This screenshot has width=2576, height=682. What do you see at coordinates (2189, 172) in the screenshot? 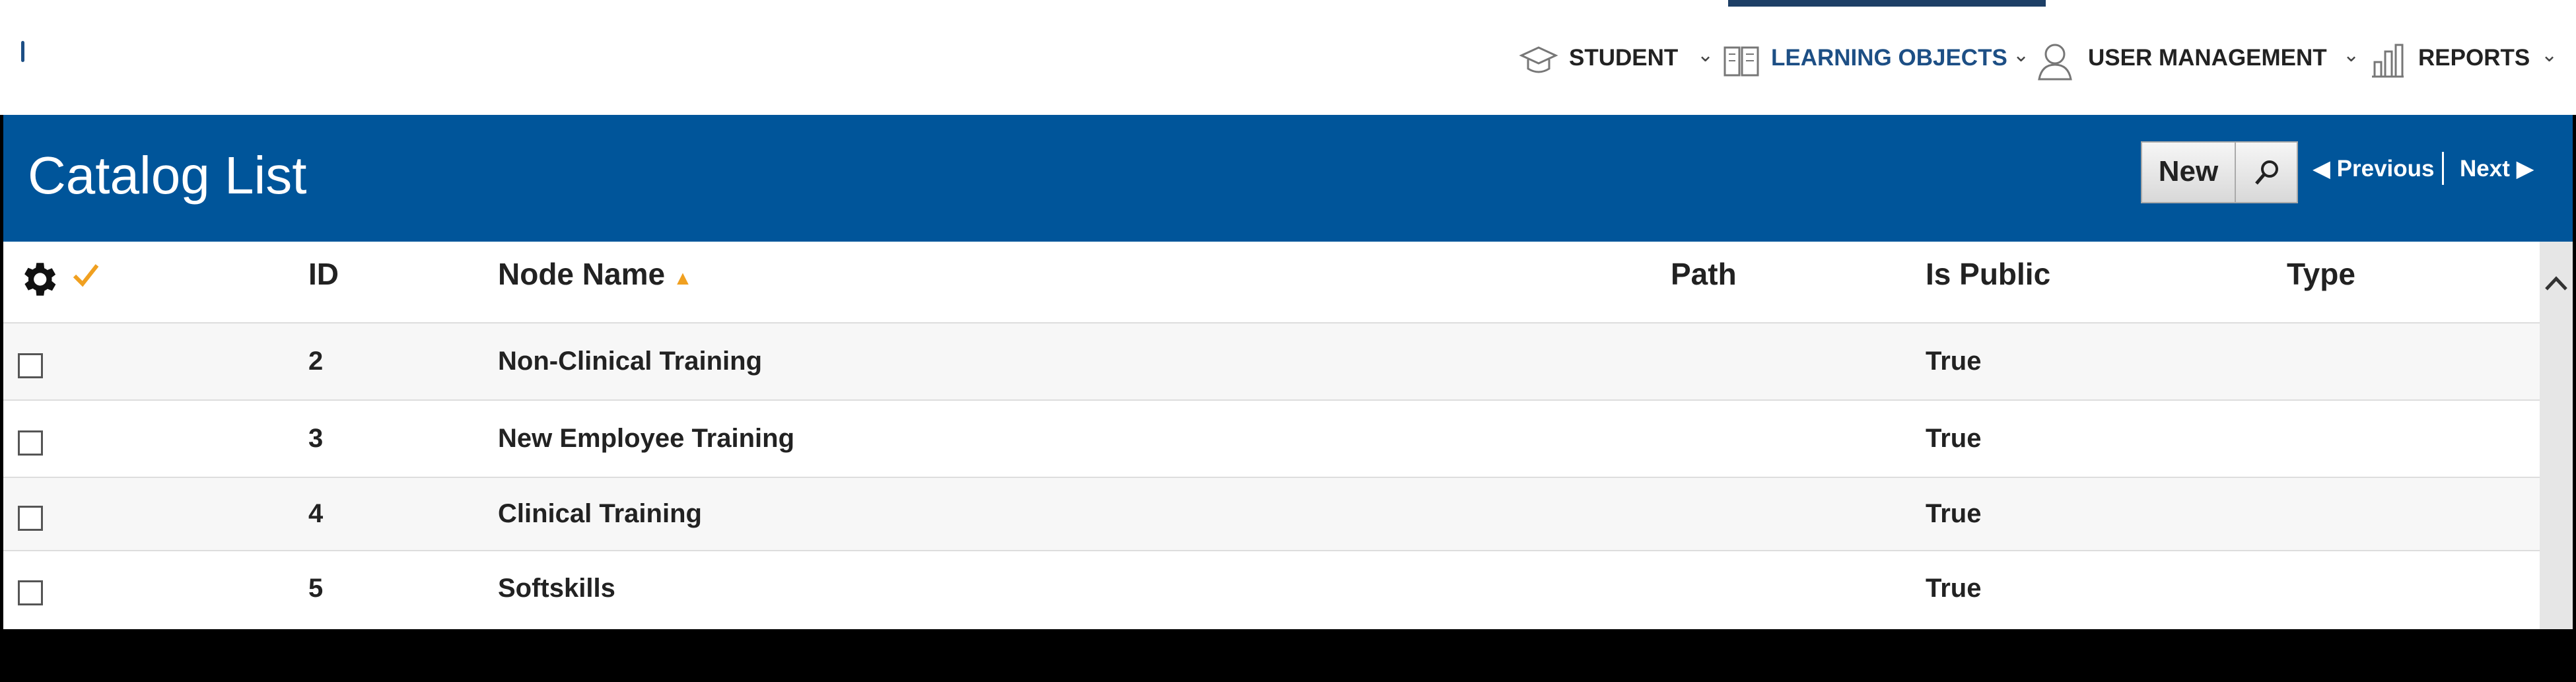
I see `new-button: New` at bounding box center [2189, 172].